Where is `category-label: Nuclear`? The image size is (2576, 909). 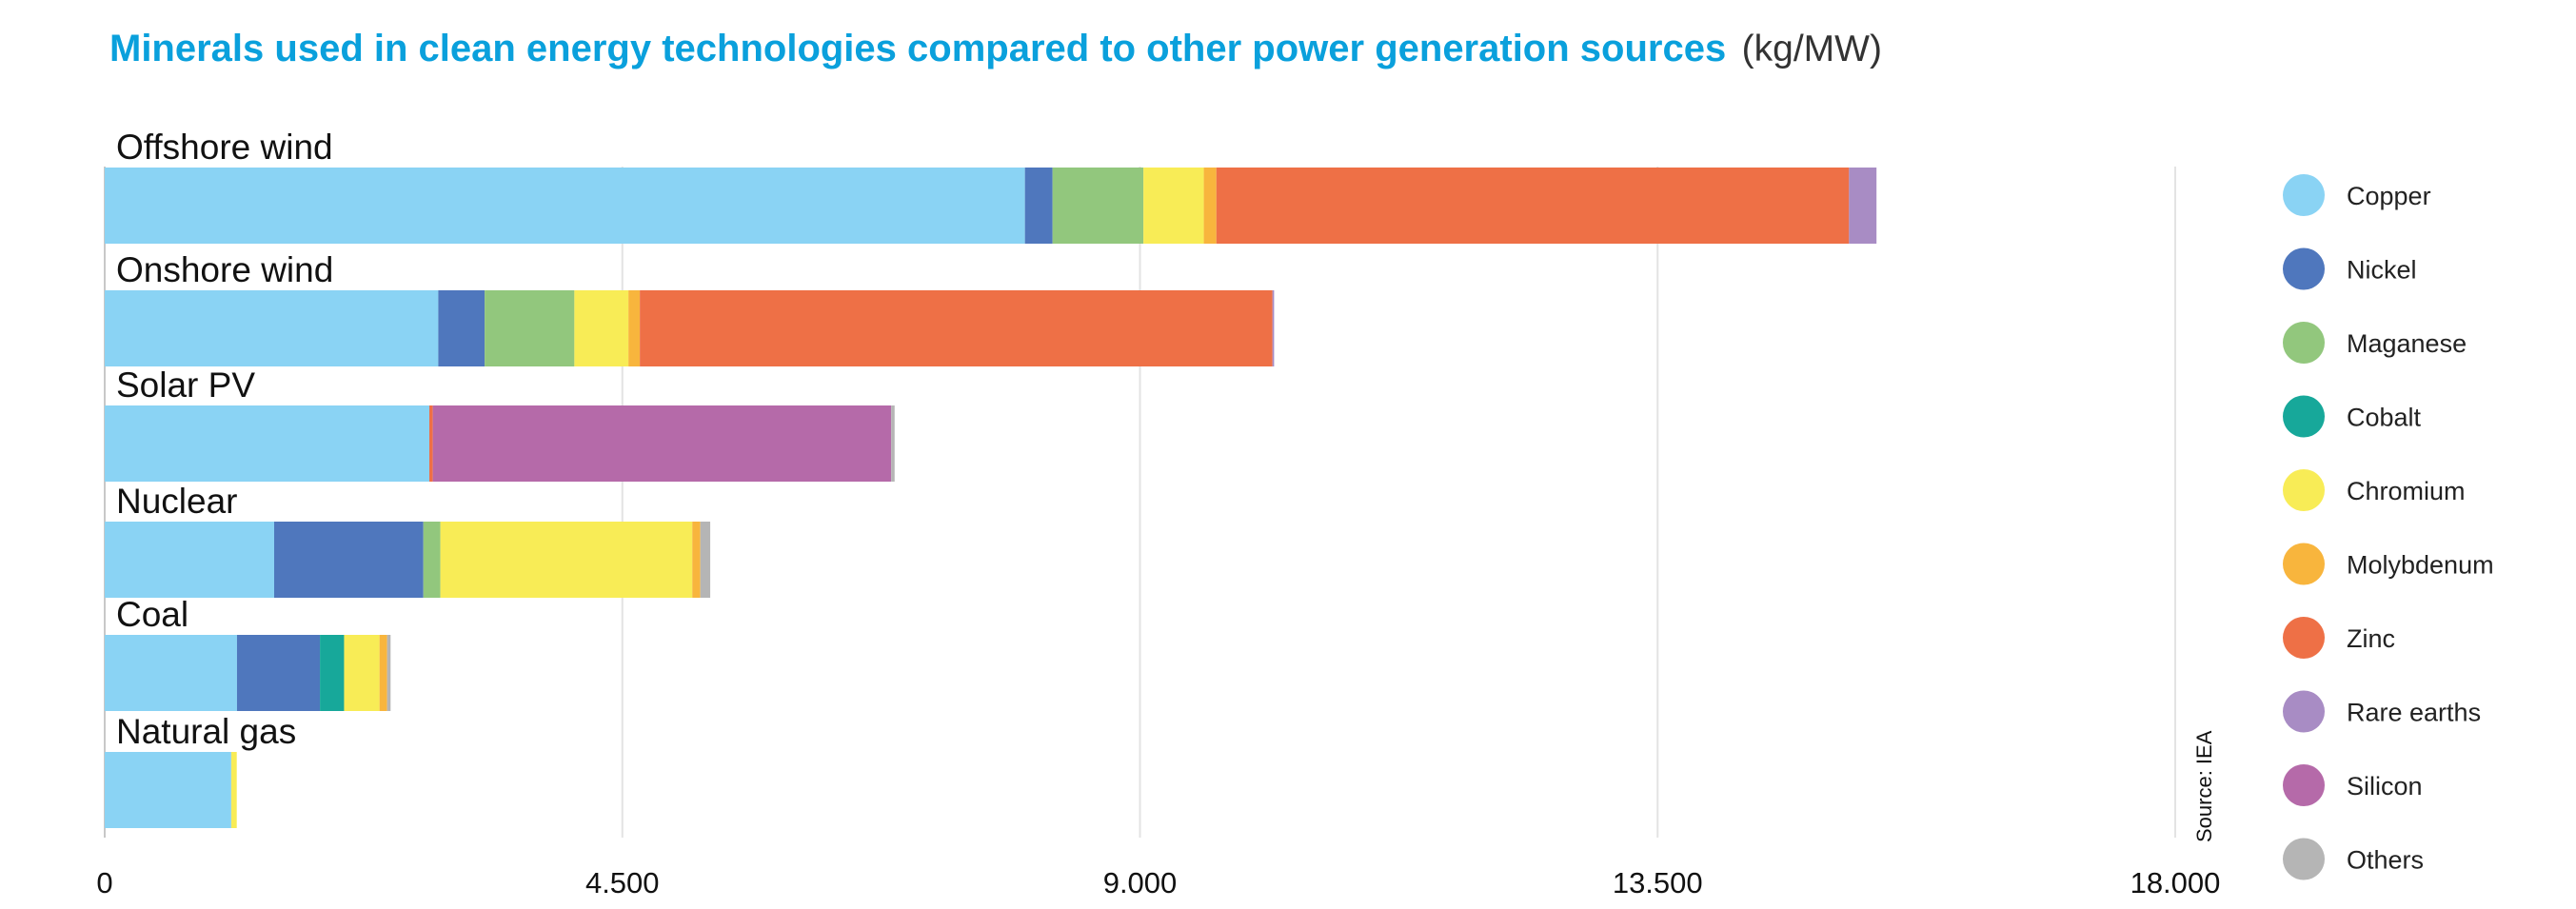 category-label: Nuclear is located at coordinates (177, 501).